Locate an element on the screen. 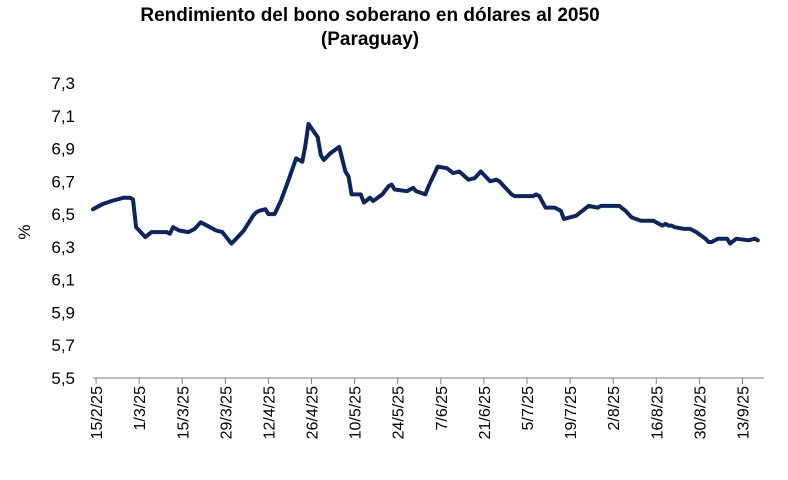 The width and height of the screenshot is (788, 480). x-tick-label: 12/4/25 is located at coordinates (269, 412).